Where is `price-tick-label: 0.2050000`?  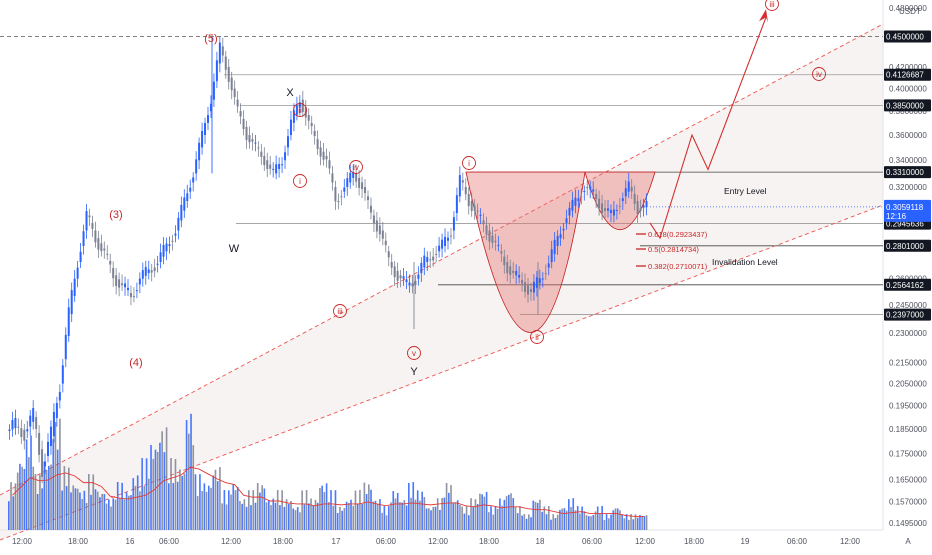 price-tick-label: 0.2050000 is located at coordinates (908, 384).